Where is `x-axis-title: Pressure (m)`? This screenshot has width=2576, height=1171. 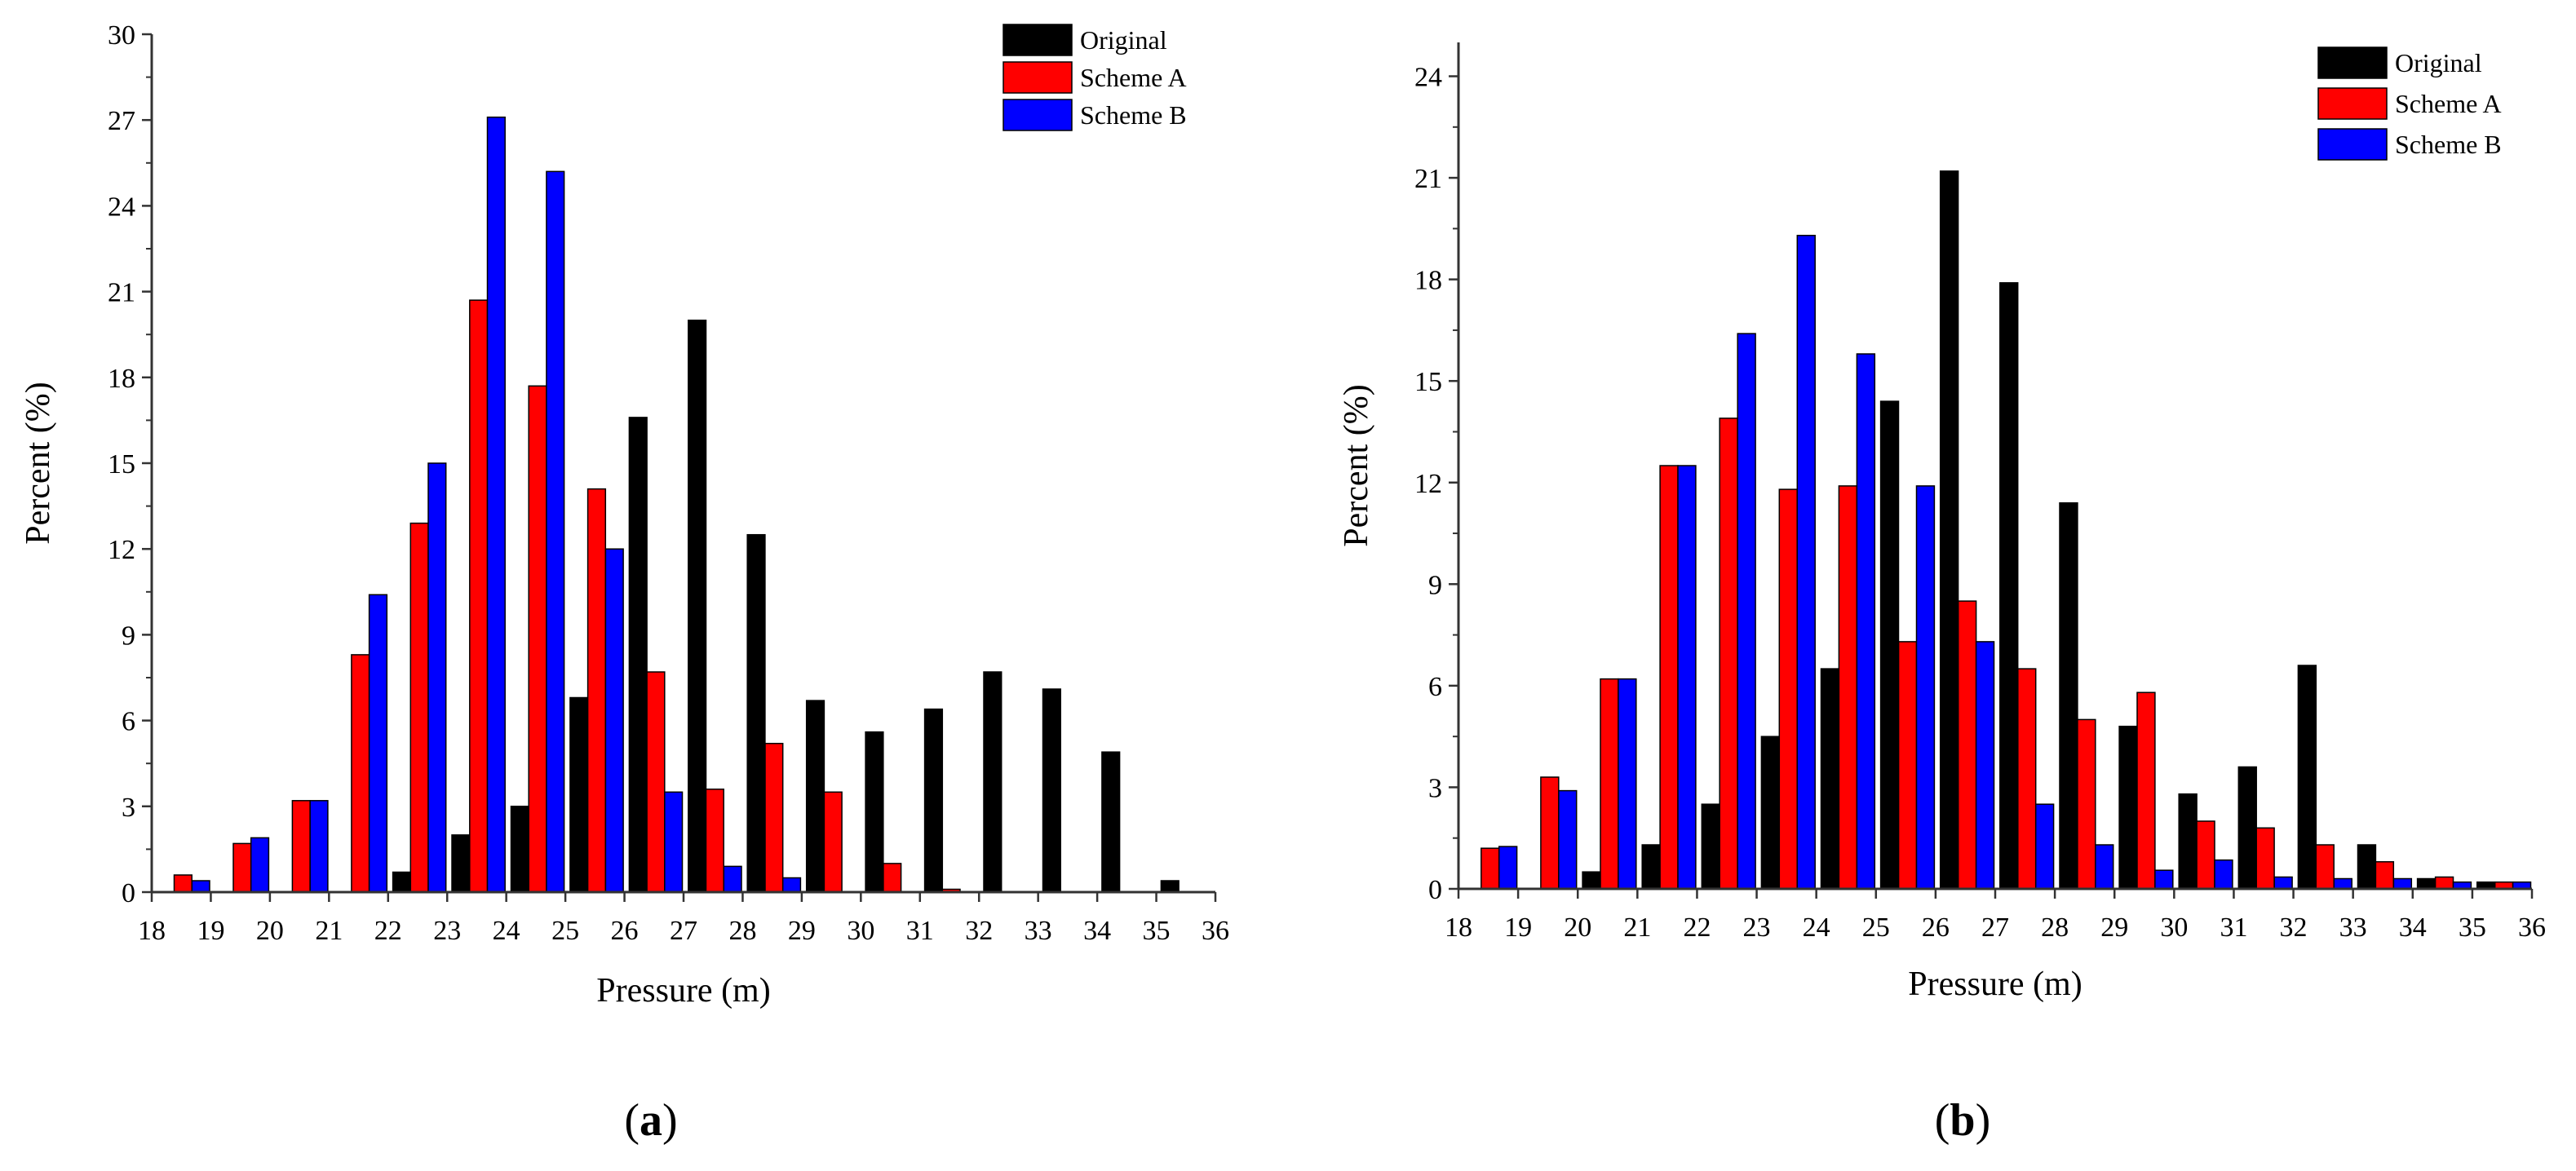
x-axis-title: Pressure (m) is located at coordinates (683, 991).